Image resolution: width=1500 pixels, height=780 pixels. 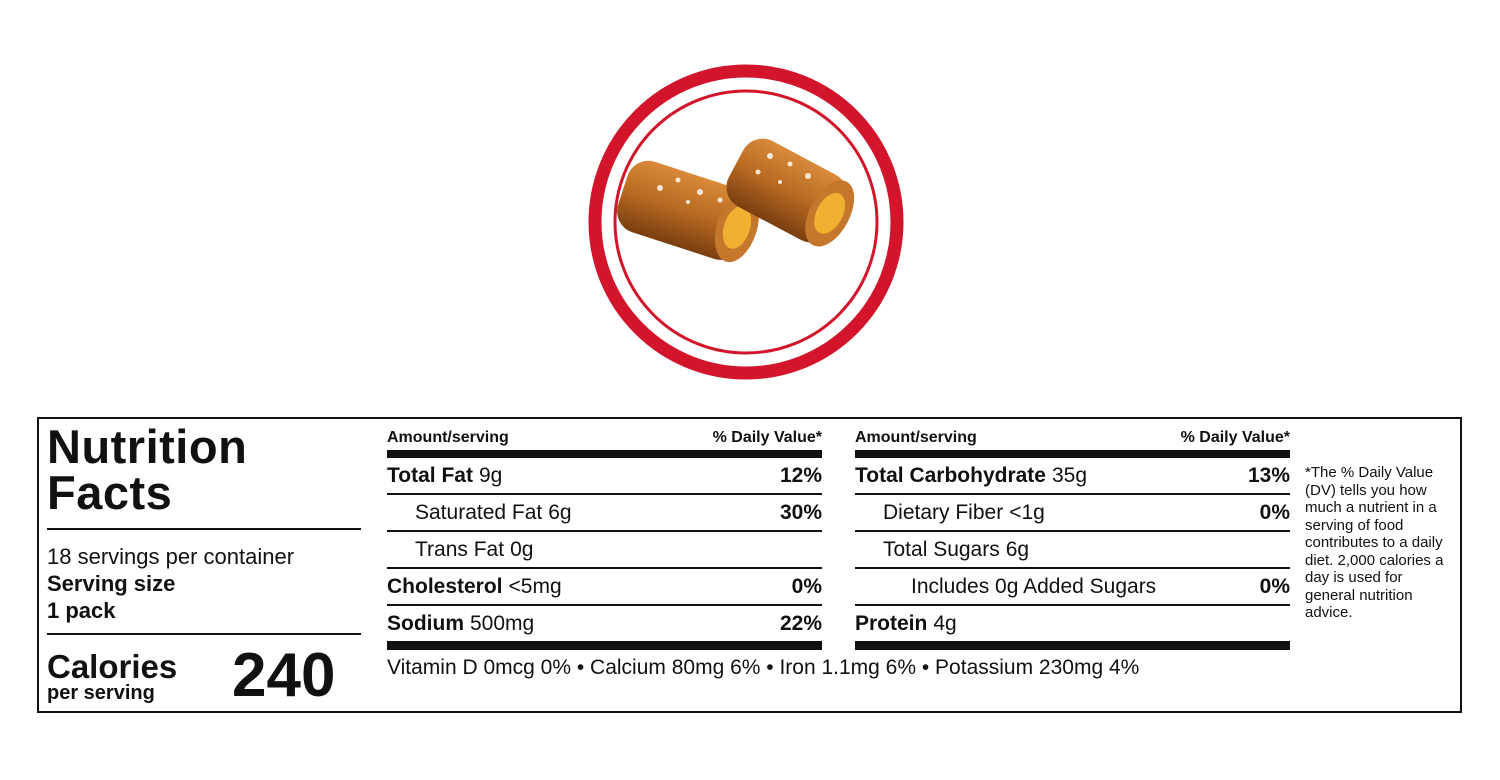 What do you see at coordinates (445, 586) in the screenshot?
I see `nutrient-name: Cholesterol` at bounding box center [445, 586].